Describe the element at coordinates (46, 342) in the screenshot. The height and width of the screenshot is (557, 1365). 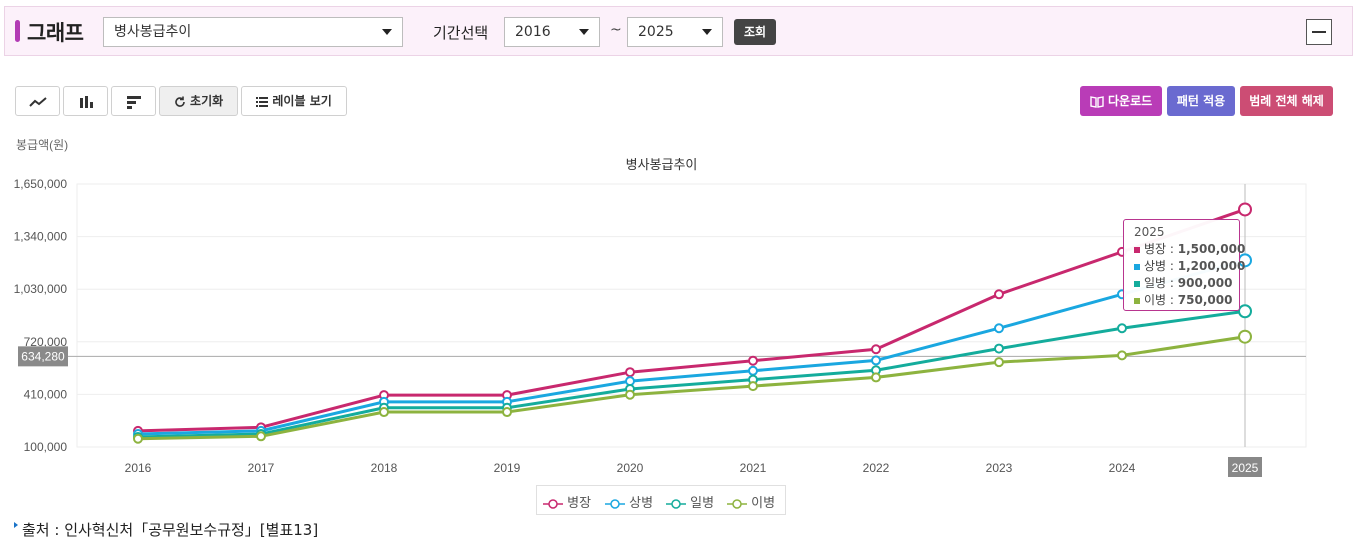
I see `y-tick-label: 720,000` at that location.